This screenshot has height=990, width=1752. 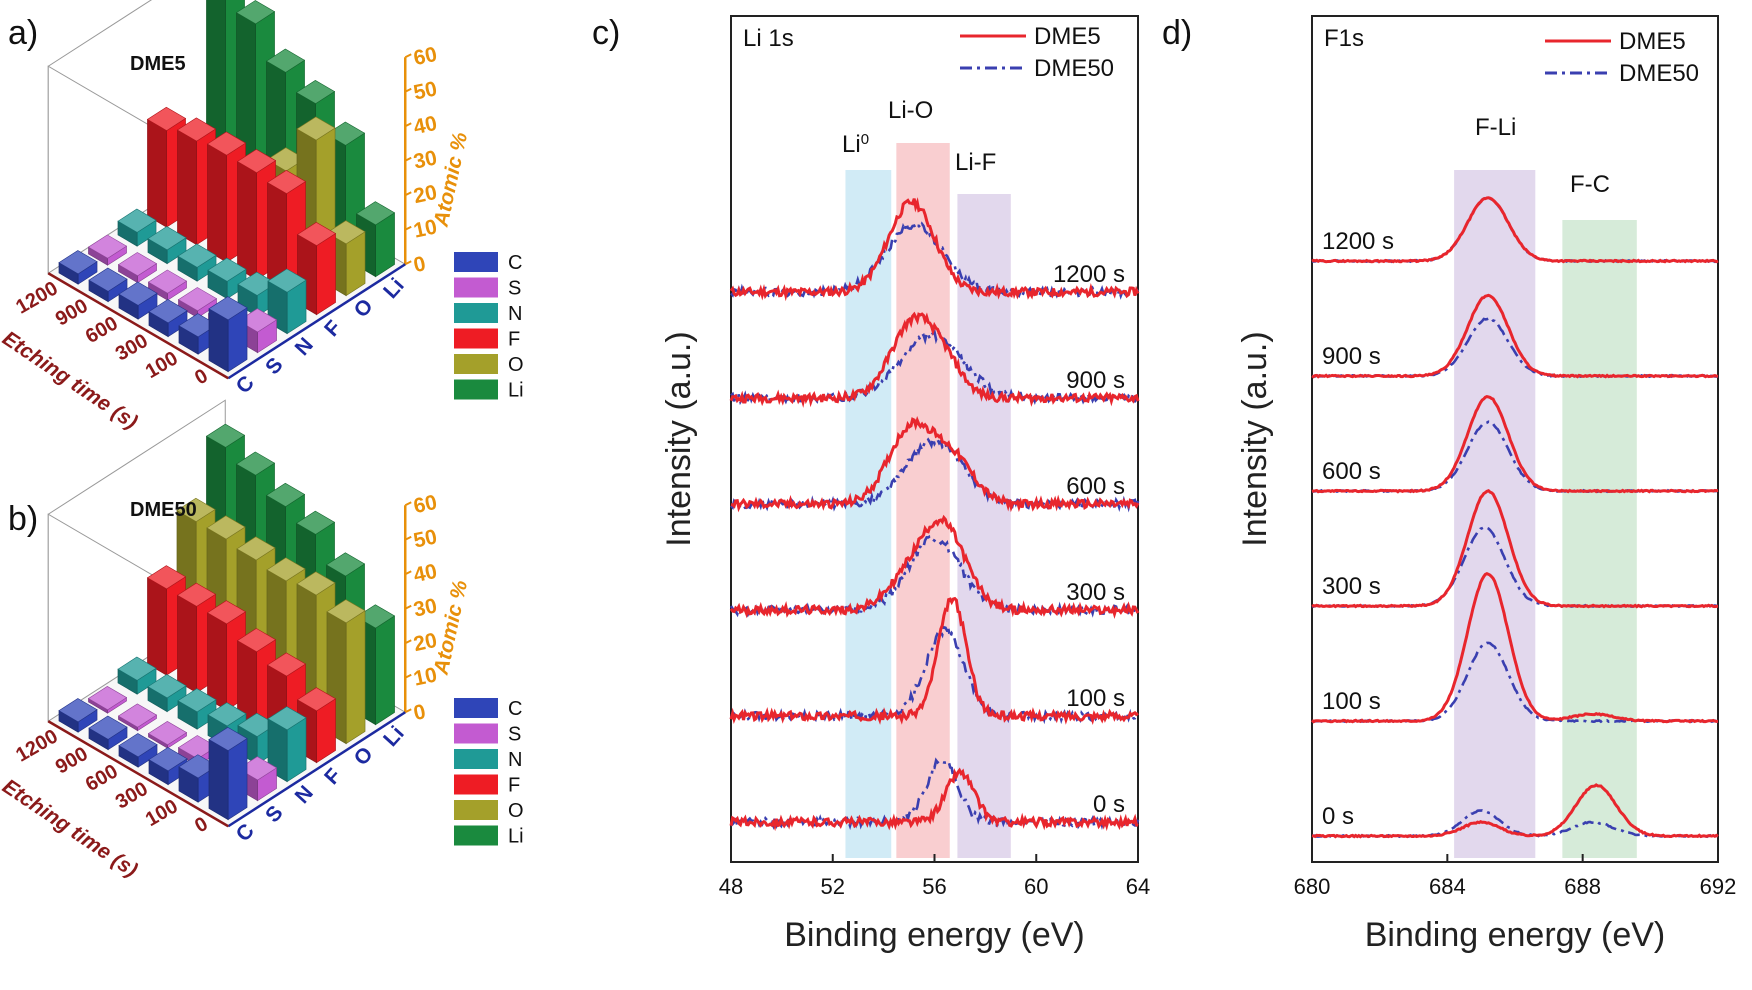 What do you see at coordinates (1718, 886) in the screenshot?
I see `x-tick-label: 692` at bounding box center [1718, 886].